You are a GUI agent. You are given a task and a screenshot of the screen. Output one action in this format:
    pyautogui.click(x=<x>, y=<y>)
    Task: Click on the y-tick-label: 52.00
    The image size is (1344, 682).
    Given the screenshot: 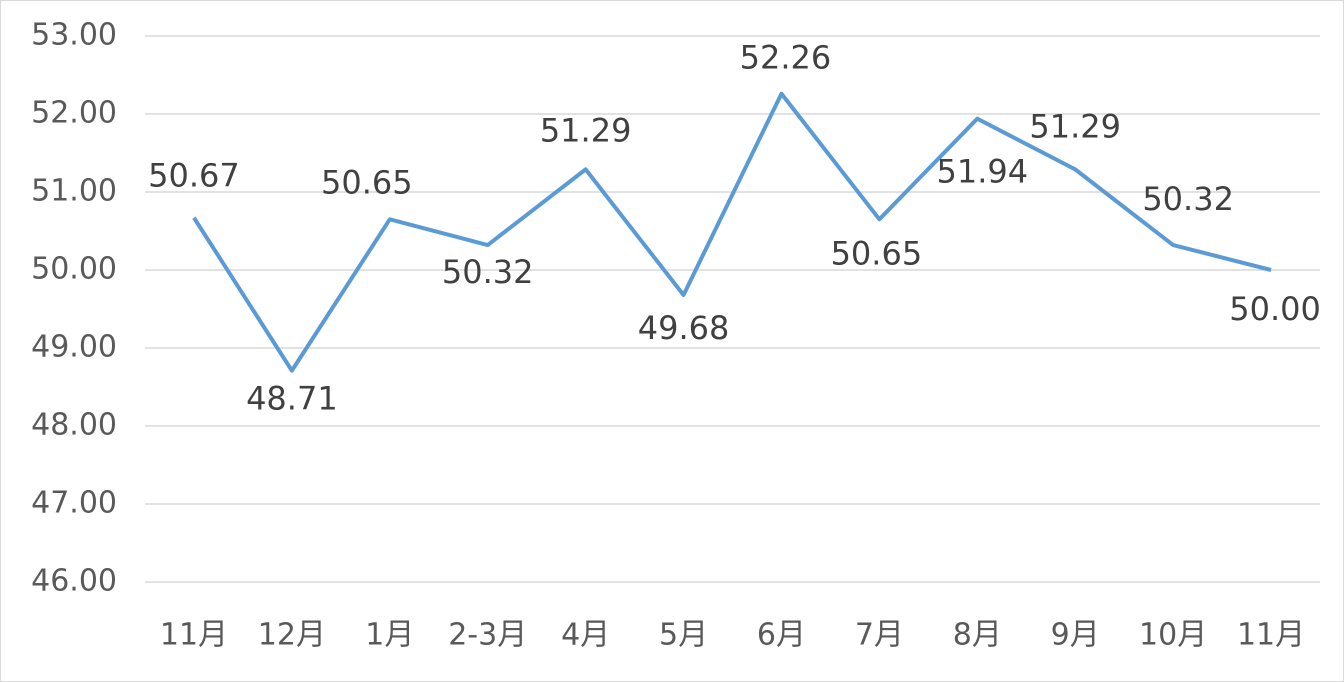 What is the action you would take?
    pyautogui.click(x=74, y=113)
    